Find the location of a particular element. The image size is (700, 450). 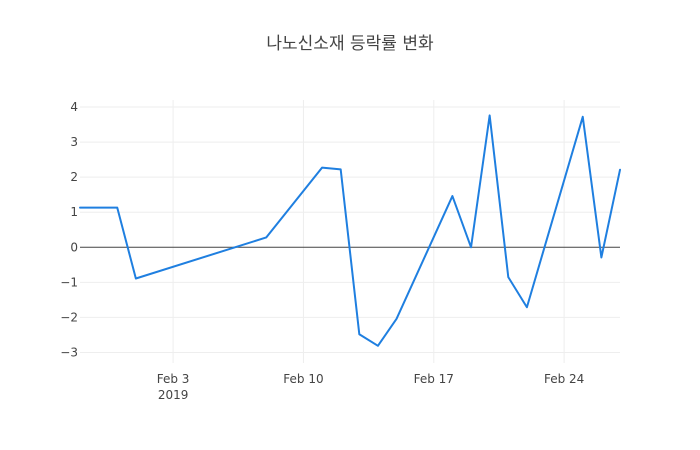

x-tick-label: Feb 24 is located at coordinates (564, 379).